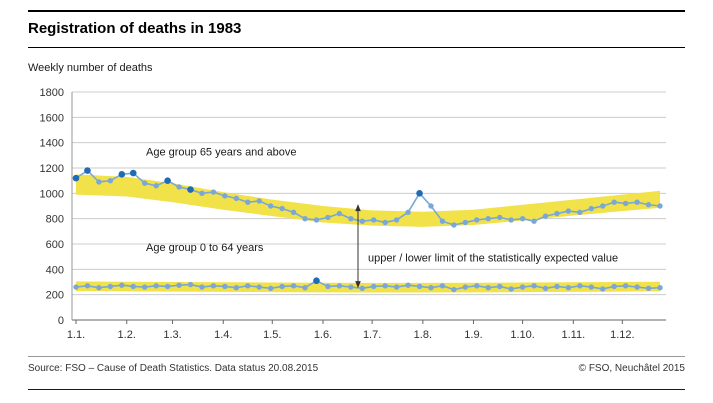  What do you see at coordinates (356, 11) in the screenshot?
I see `top-rule` at bounding box center [356, 11].